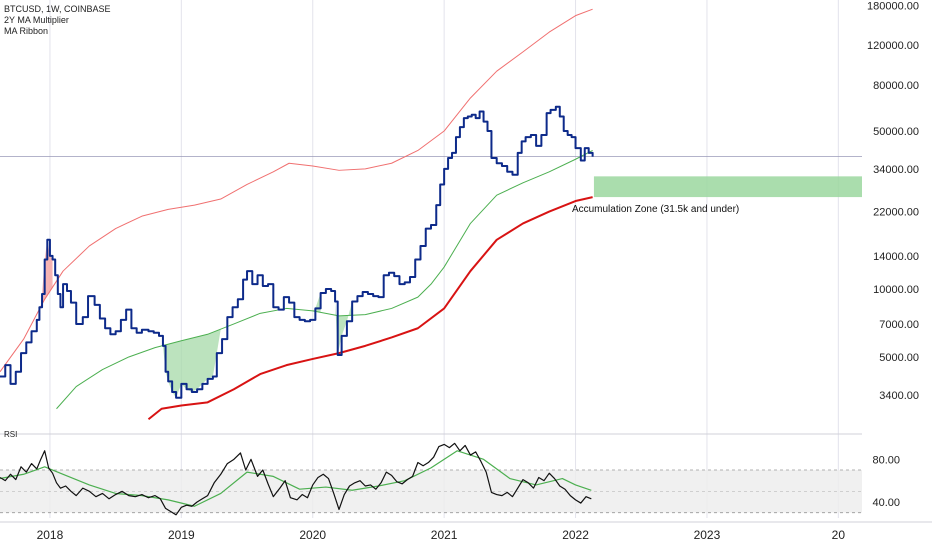 The width and height of the screenshot is (932, 550). Describe the element at coordinates (344, 328) in the screenshot. I see `fill-undervalued-2020` at that location.